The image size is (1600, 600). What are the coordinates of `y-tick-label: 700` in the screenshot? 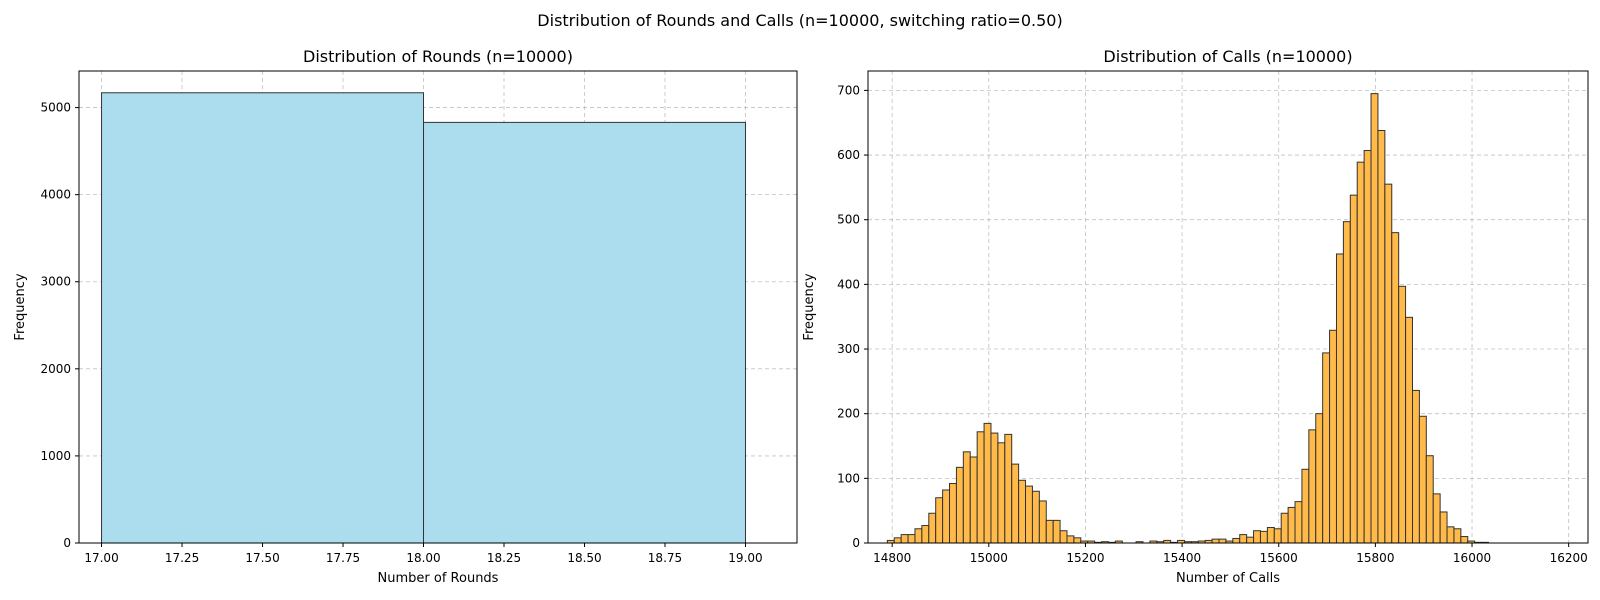 It's located at (848, 90).